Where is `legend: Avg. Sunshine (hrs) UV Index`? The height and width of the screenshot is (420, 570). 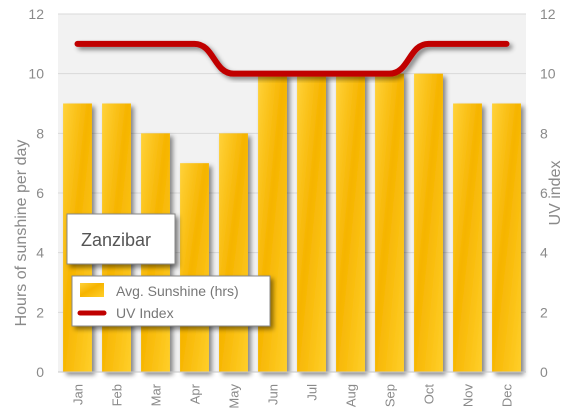 legend: Avg. Sunshine (hrs) UV Index is located at coordinates (171, 301).